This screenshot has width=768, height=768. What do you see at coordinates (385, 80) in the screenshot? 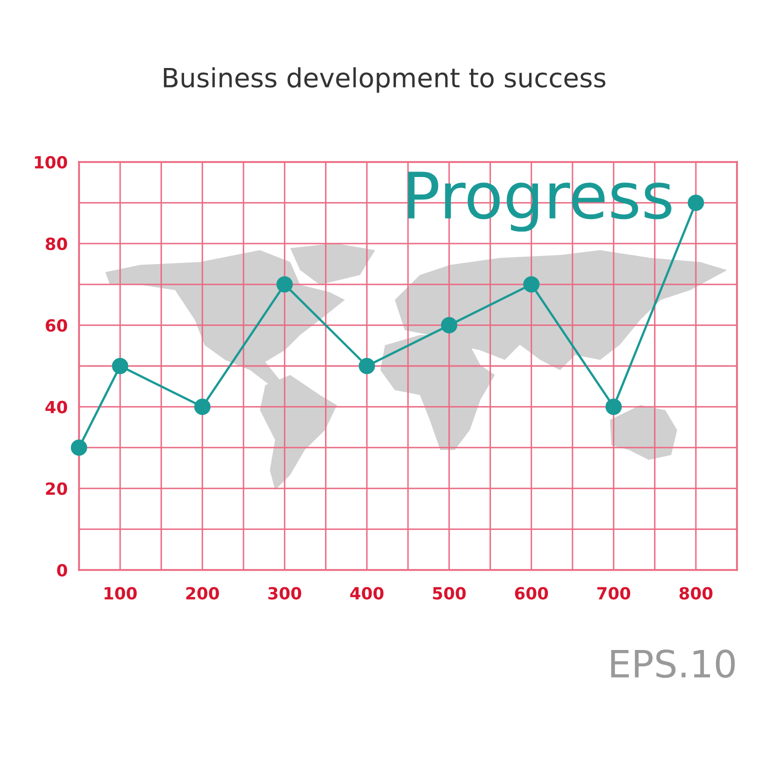
I see `chart-title: Business development to success` at bounding box center [385, 80].